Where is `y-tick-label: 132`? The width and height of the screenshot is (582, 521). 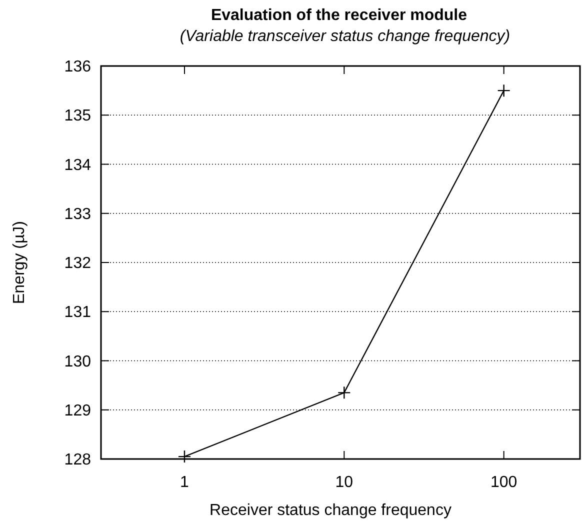 y-tick-label: 132 is located at coordinates (78, 263).